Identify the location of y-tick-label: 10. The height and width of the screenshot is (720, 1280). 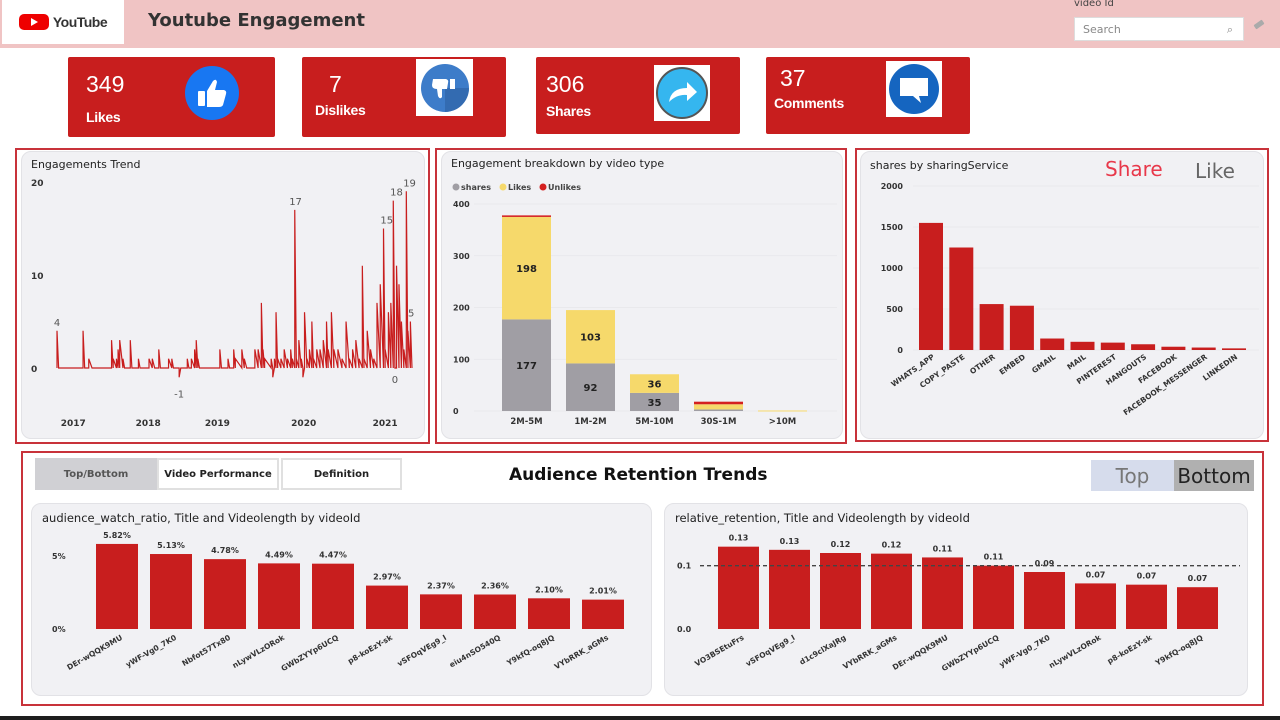
(37, 277).